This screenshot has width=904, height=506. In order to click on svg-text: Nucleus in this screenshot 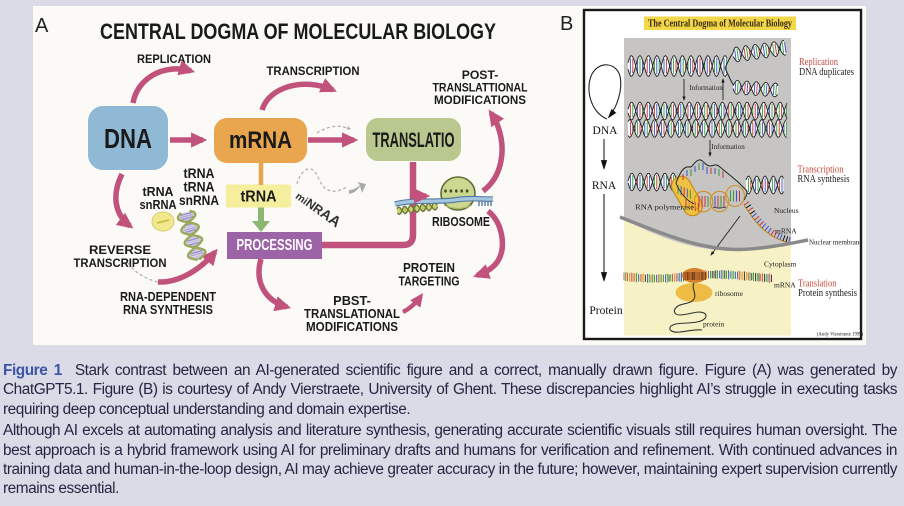, I will do `click(786, 210)`.